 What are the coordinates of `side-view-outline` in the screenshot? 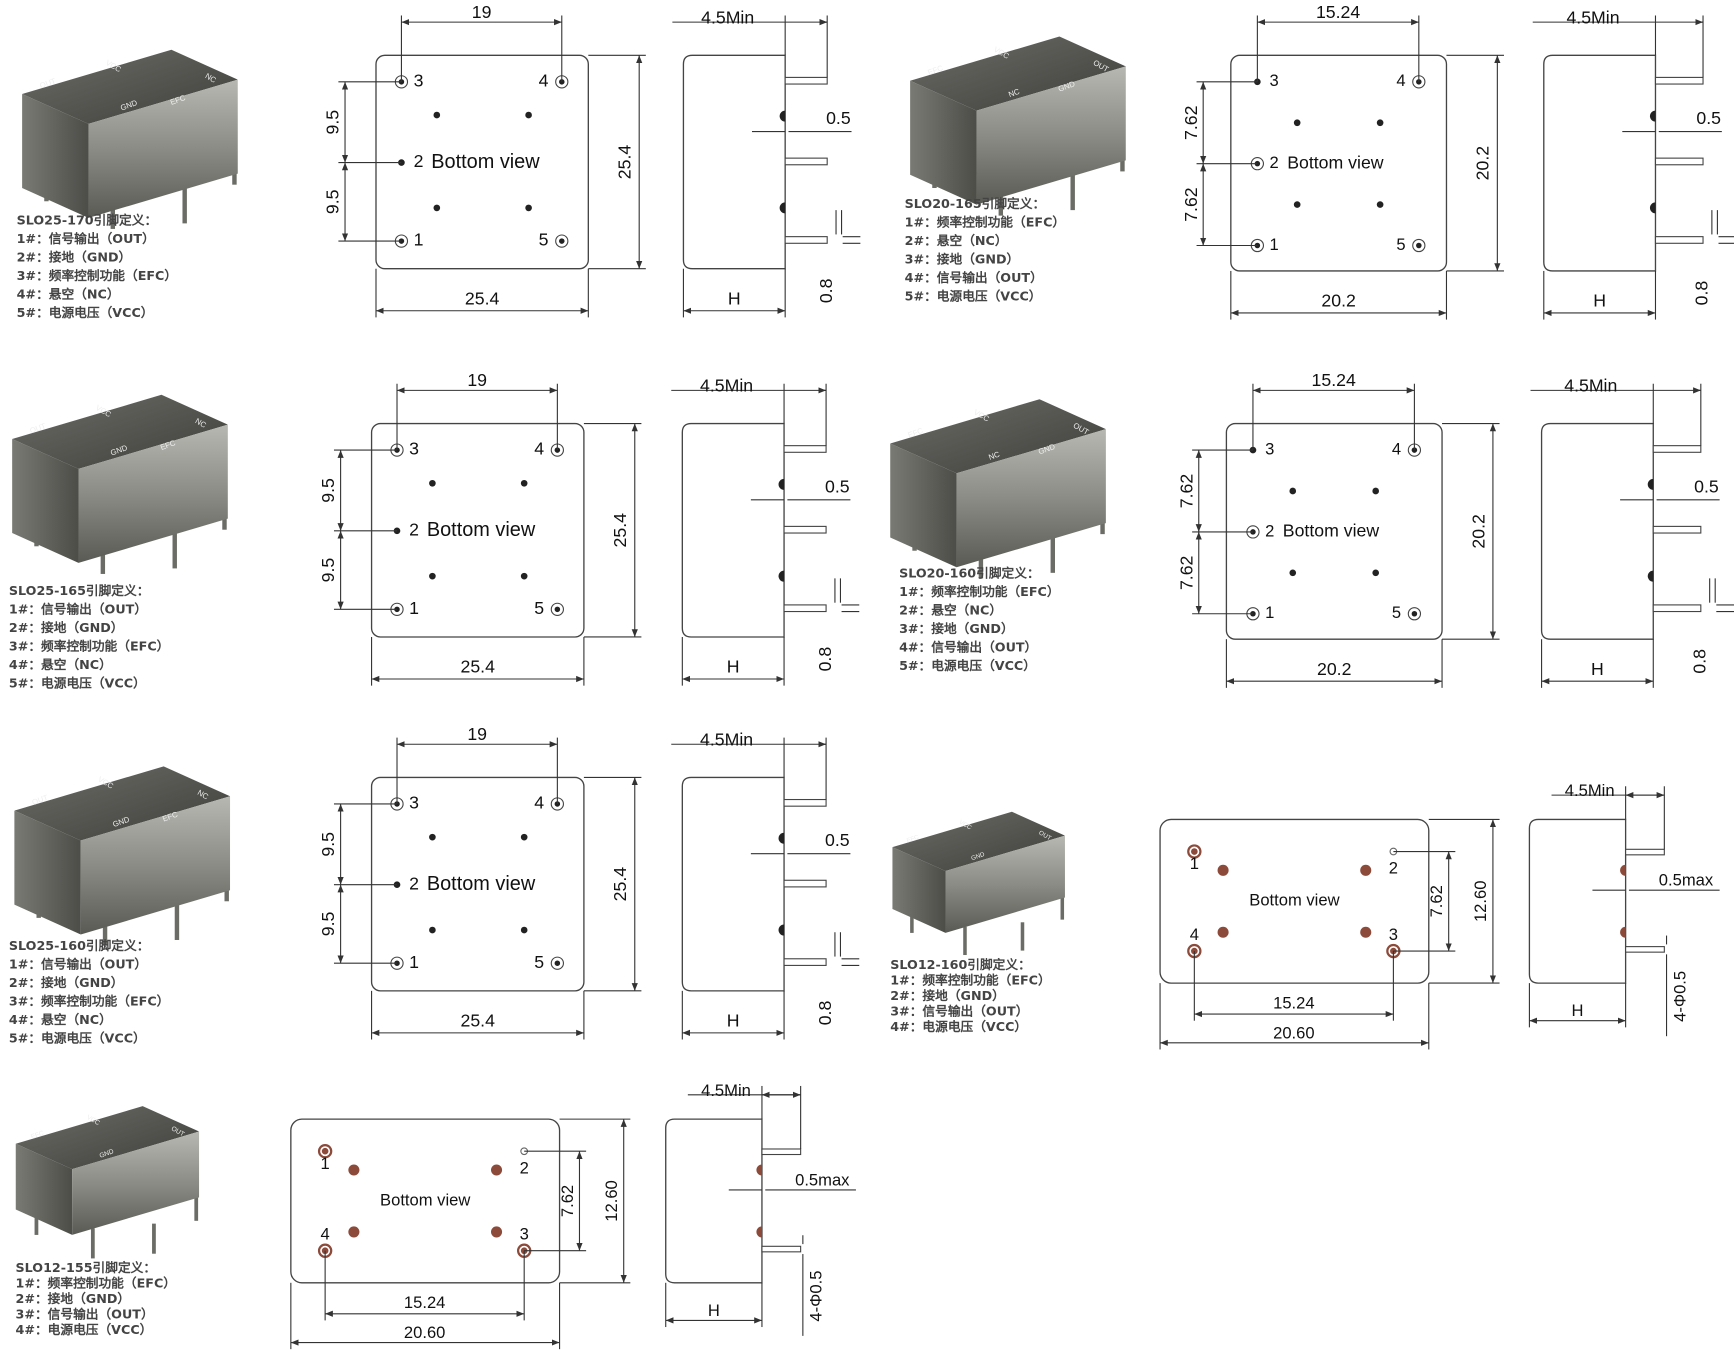 It's located at (1597, 531).